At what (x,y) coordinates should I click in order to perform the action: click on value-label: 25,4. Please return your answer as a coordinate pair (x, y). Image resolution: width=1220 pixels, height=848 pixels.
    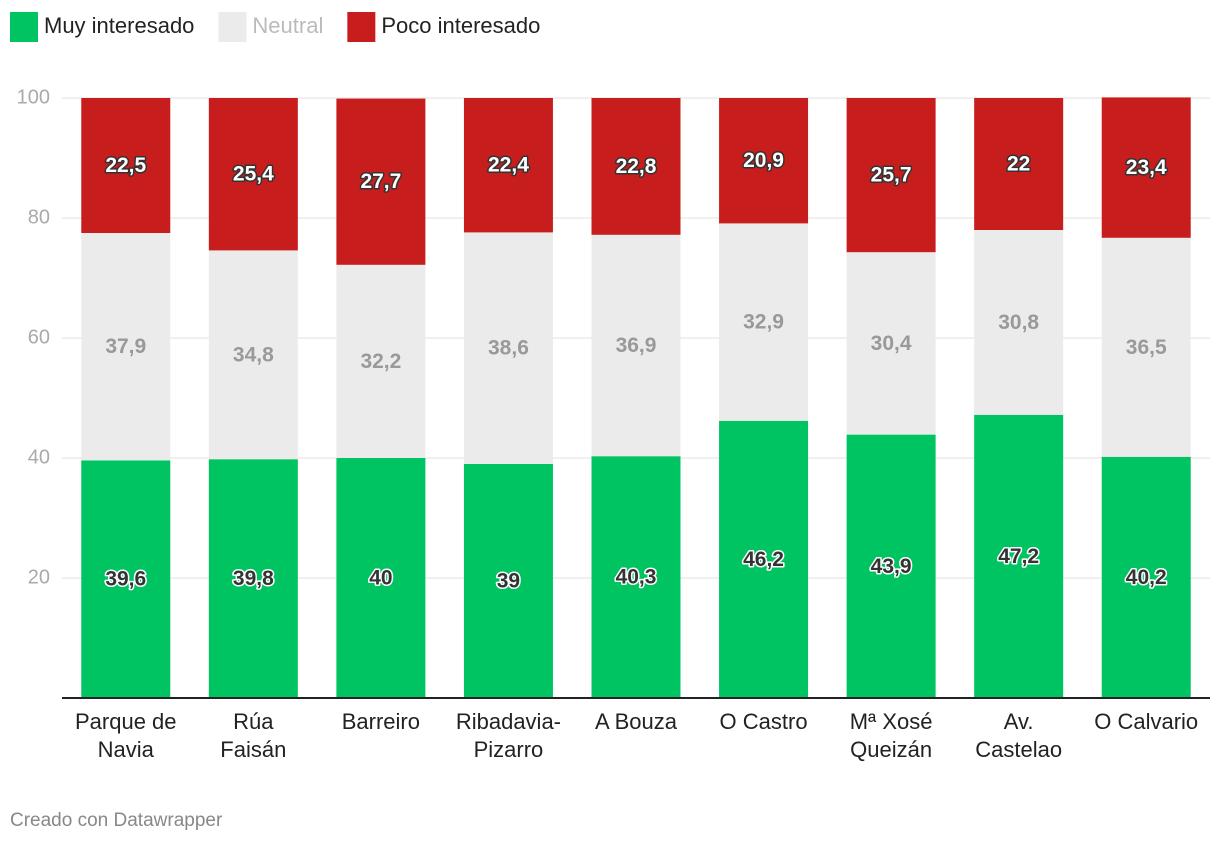
    Looking at the image, I should click on (253, 174).